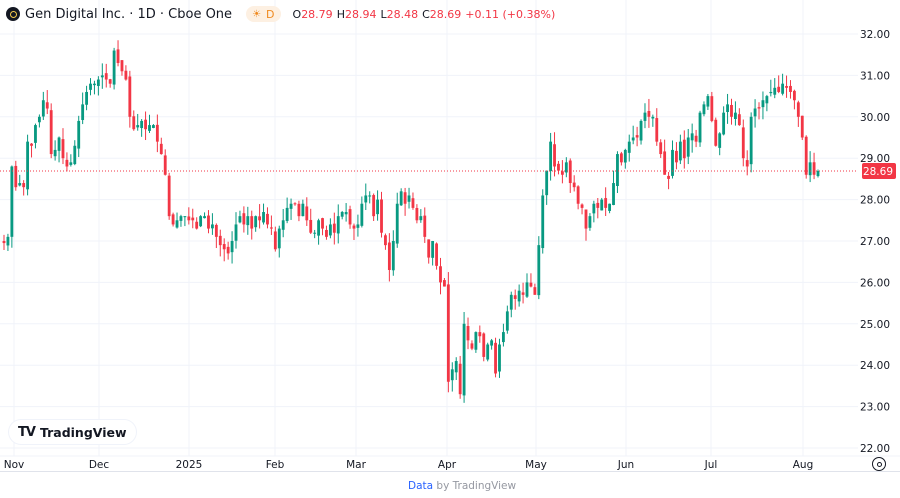  What do you see at coordinates (14, 465) in the screenshot?
I see `time-axis-label: Nov` at bounding box center [14, 465].